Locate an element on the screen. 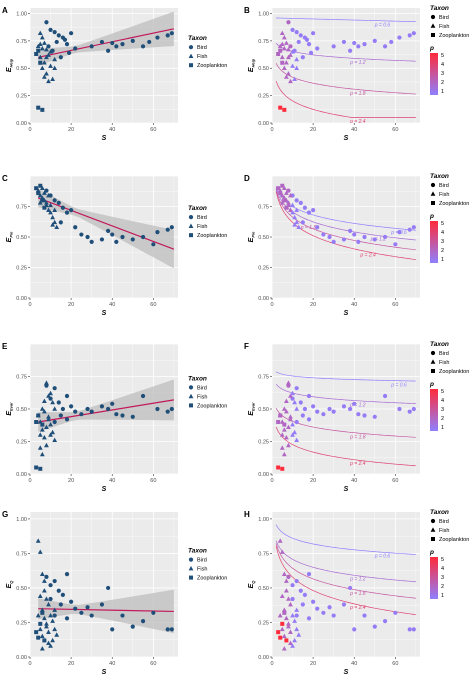 The image size is (474, 678). y-axis-title: EEvar is located at coordinates (10, 409).